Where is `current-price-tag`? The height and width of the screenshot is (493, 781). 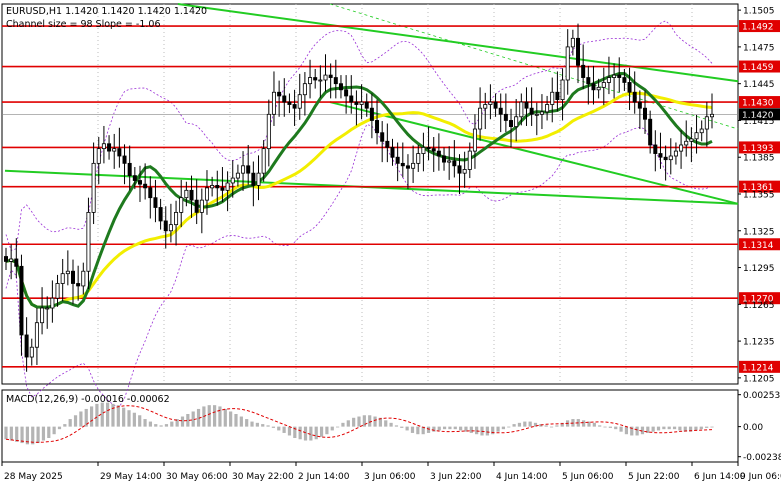
current-price-tag is located at coordinates (759, 114).